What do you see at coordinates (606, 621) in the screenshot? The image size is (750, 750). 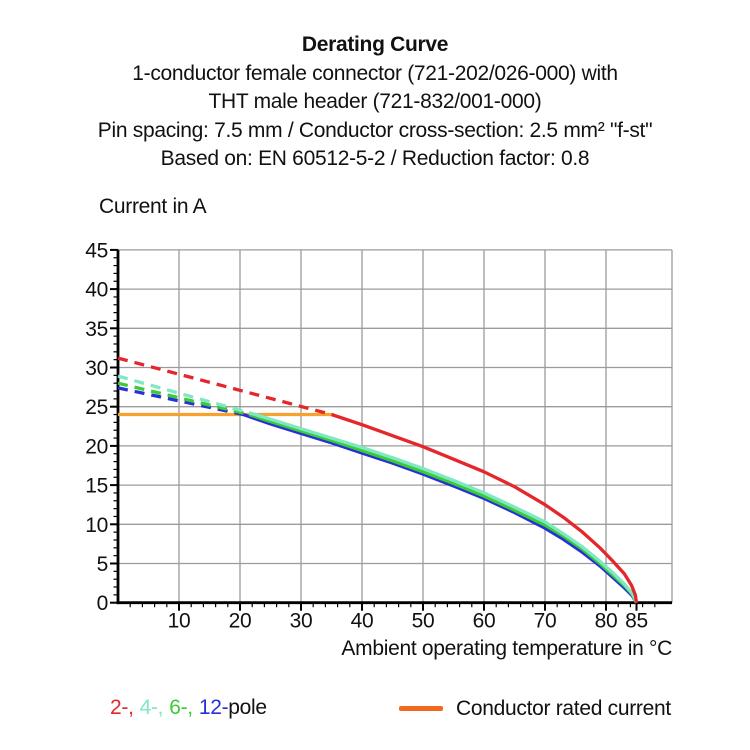 I see `tick-label: 80` at bounding box center [606, 621].